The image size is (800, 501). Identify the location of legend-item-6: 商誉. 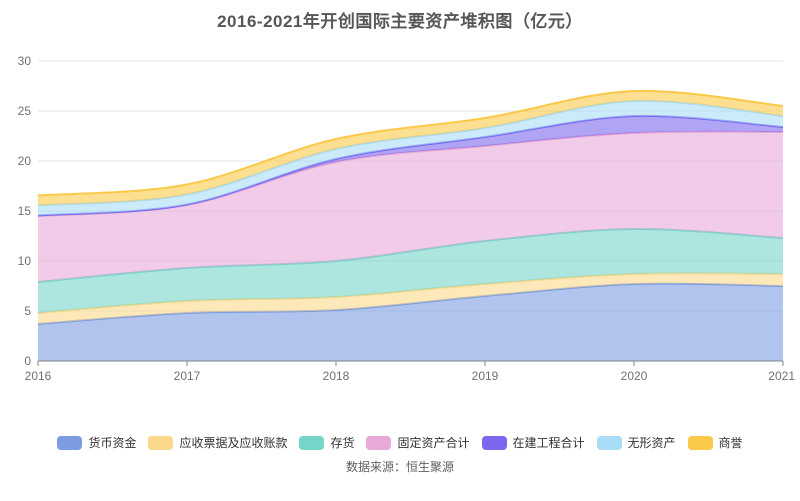
(715, 442).